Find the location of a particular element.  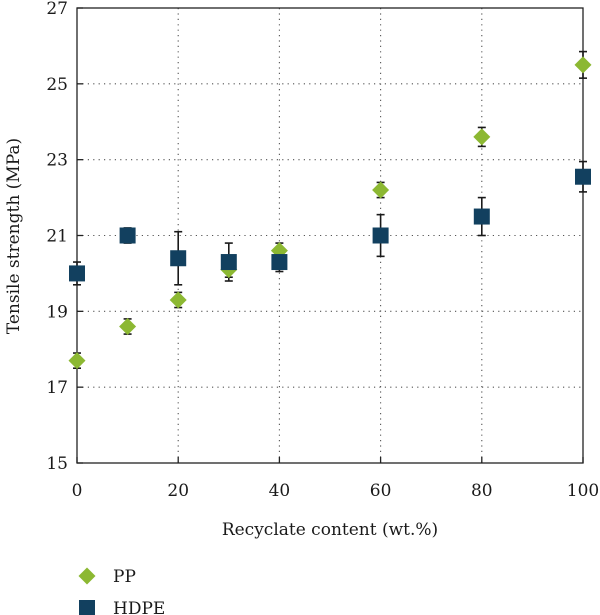

y-tick-label: 21 is located at coordinates (57, 237).